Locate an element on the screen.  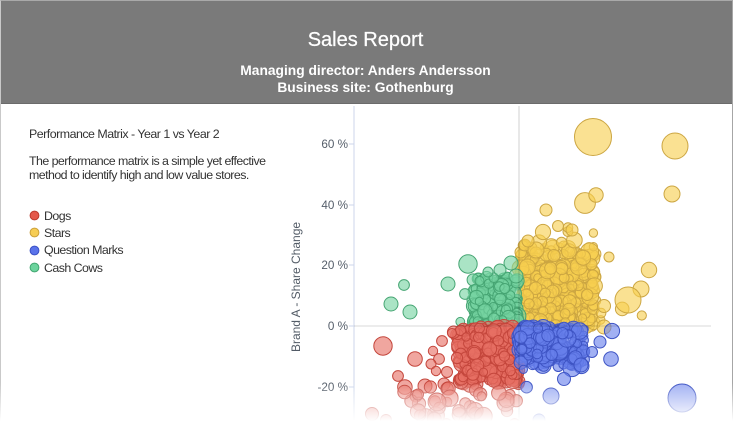
svg-text: 40 % is located at coordinates (334, 205).